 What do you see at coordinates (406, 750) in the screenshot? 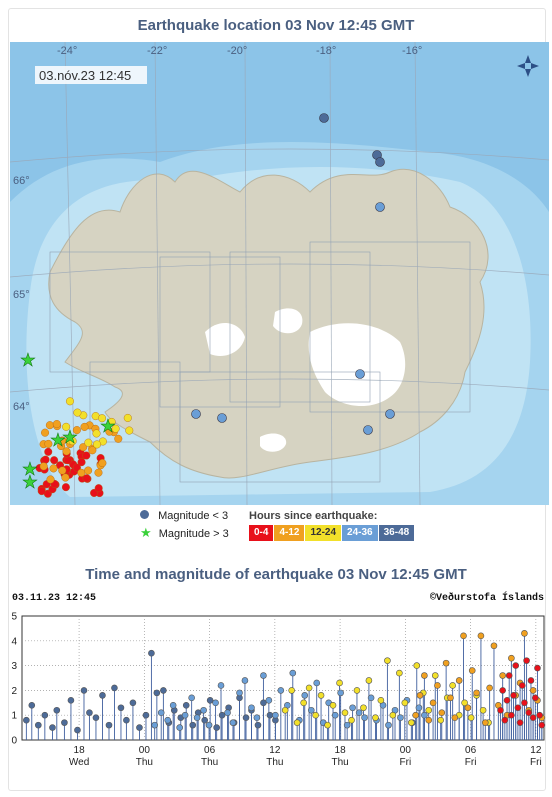
I see `x-tick-label: 00` at bounding box center [406, 750].